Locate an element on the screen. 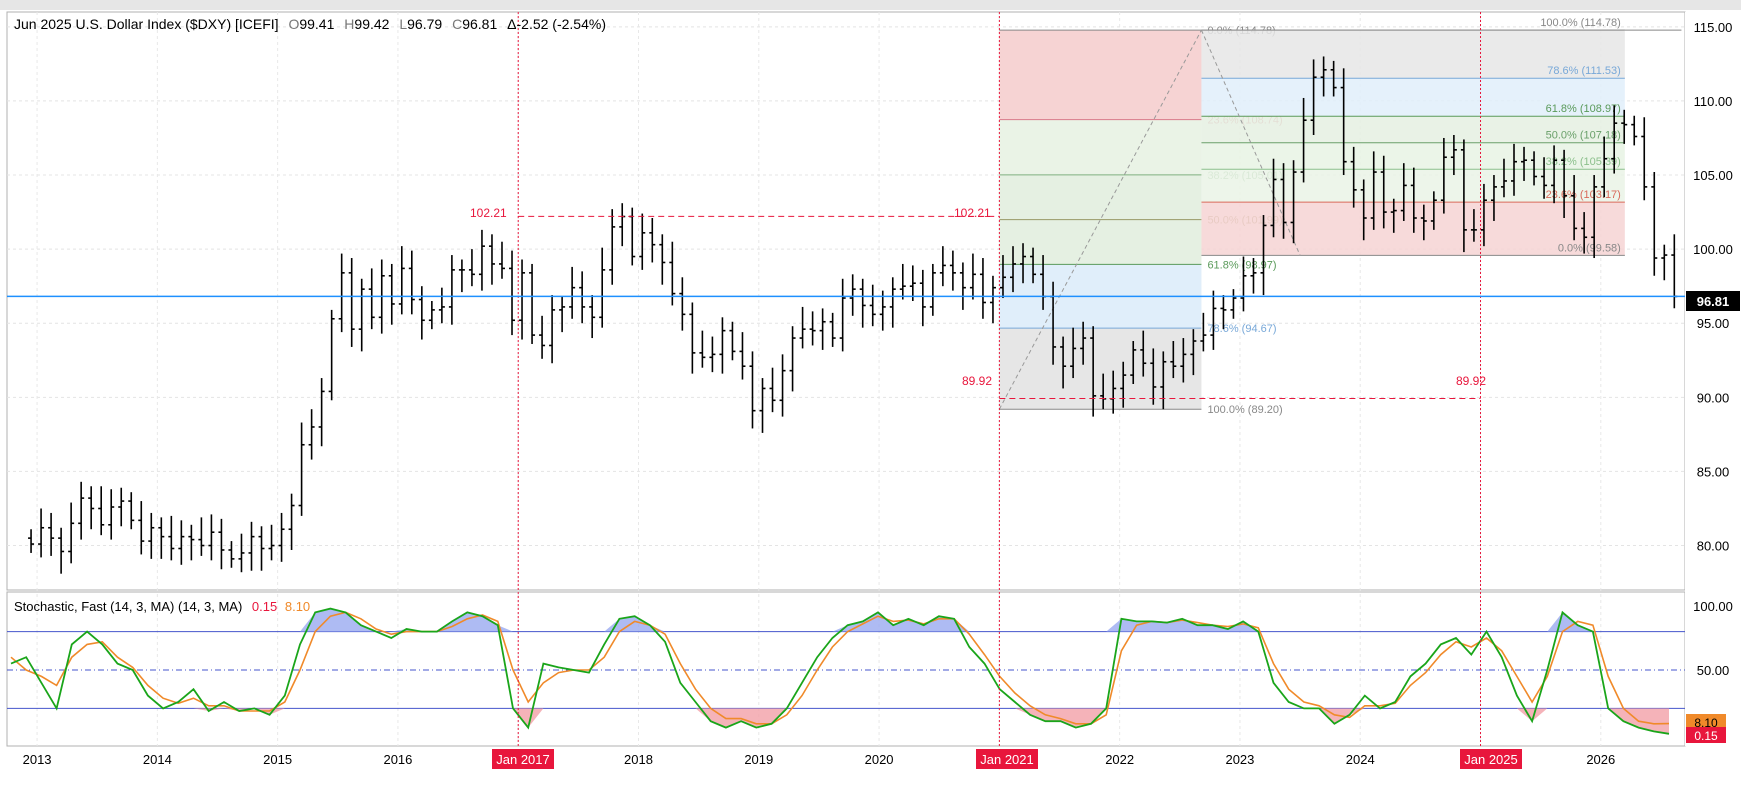 This screenshot has width=1741, height=787. price-axis-tick: 80.00 is located at coordinates (1713, 546).